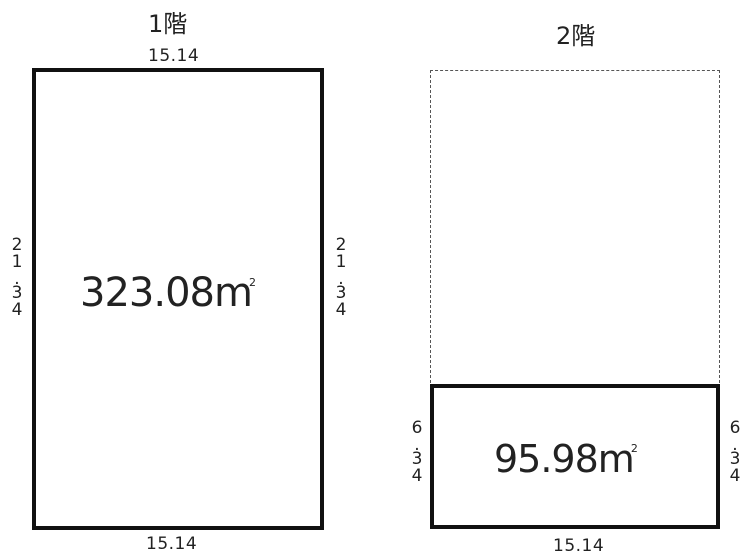  I want to click on floor1-left-dimension-char: 4, so click(17, 310).